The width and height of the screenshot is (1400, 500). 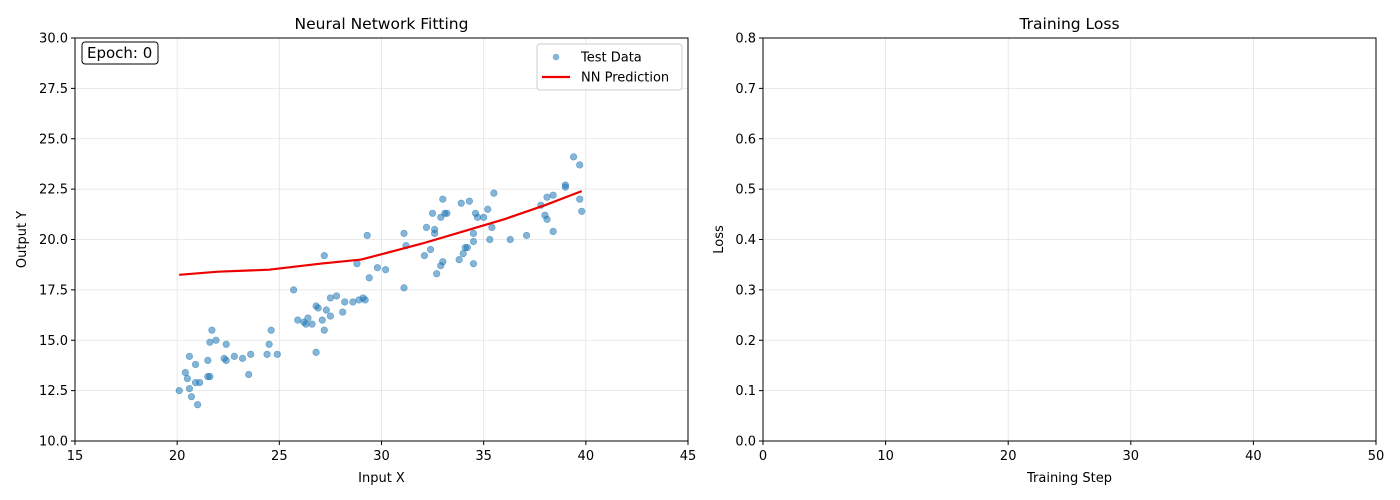 What do you see at coordinates (745, 39) in the screenshot?
I see `loss-y-tick-label: 0.8` at bounding box center [745, 39].